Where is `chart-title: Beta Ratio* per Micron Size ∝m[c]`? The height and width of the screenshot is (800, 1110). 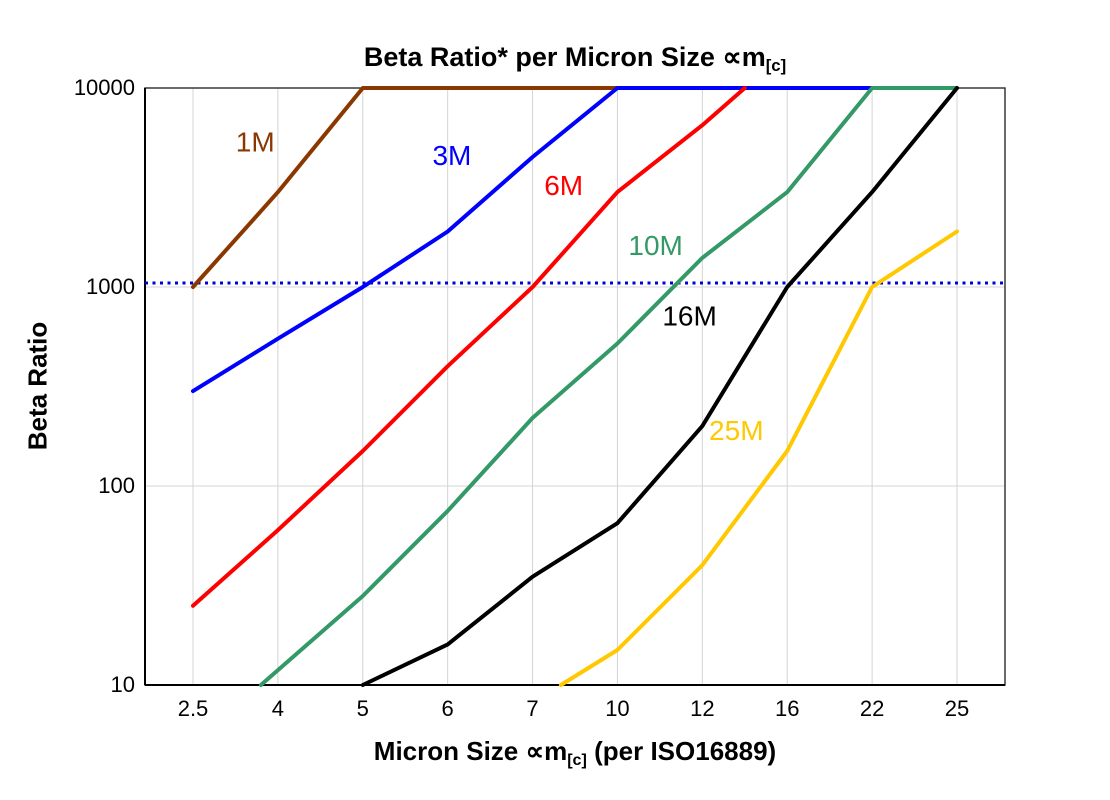
chart-title: Beta Ratio* per Micron Size ∝m[c] is located at coordinates (575, 59).